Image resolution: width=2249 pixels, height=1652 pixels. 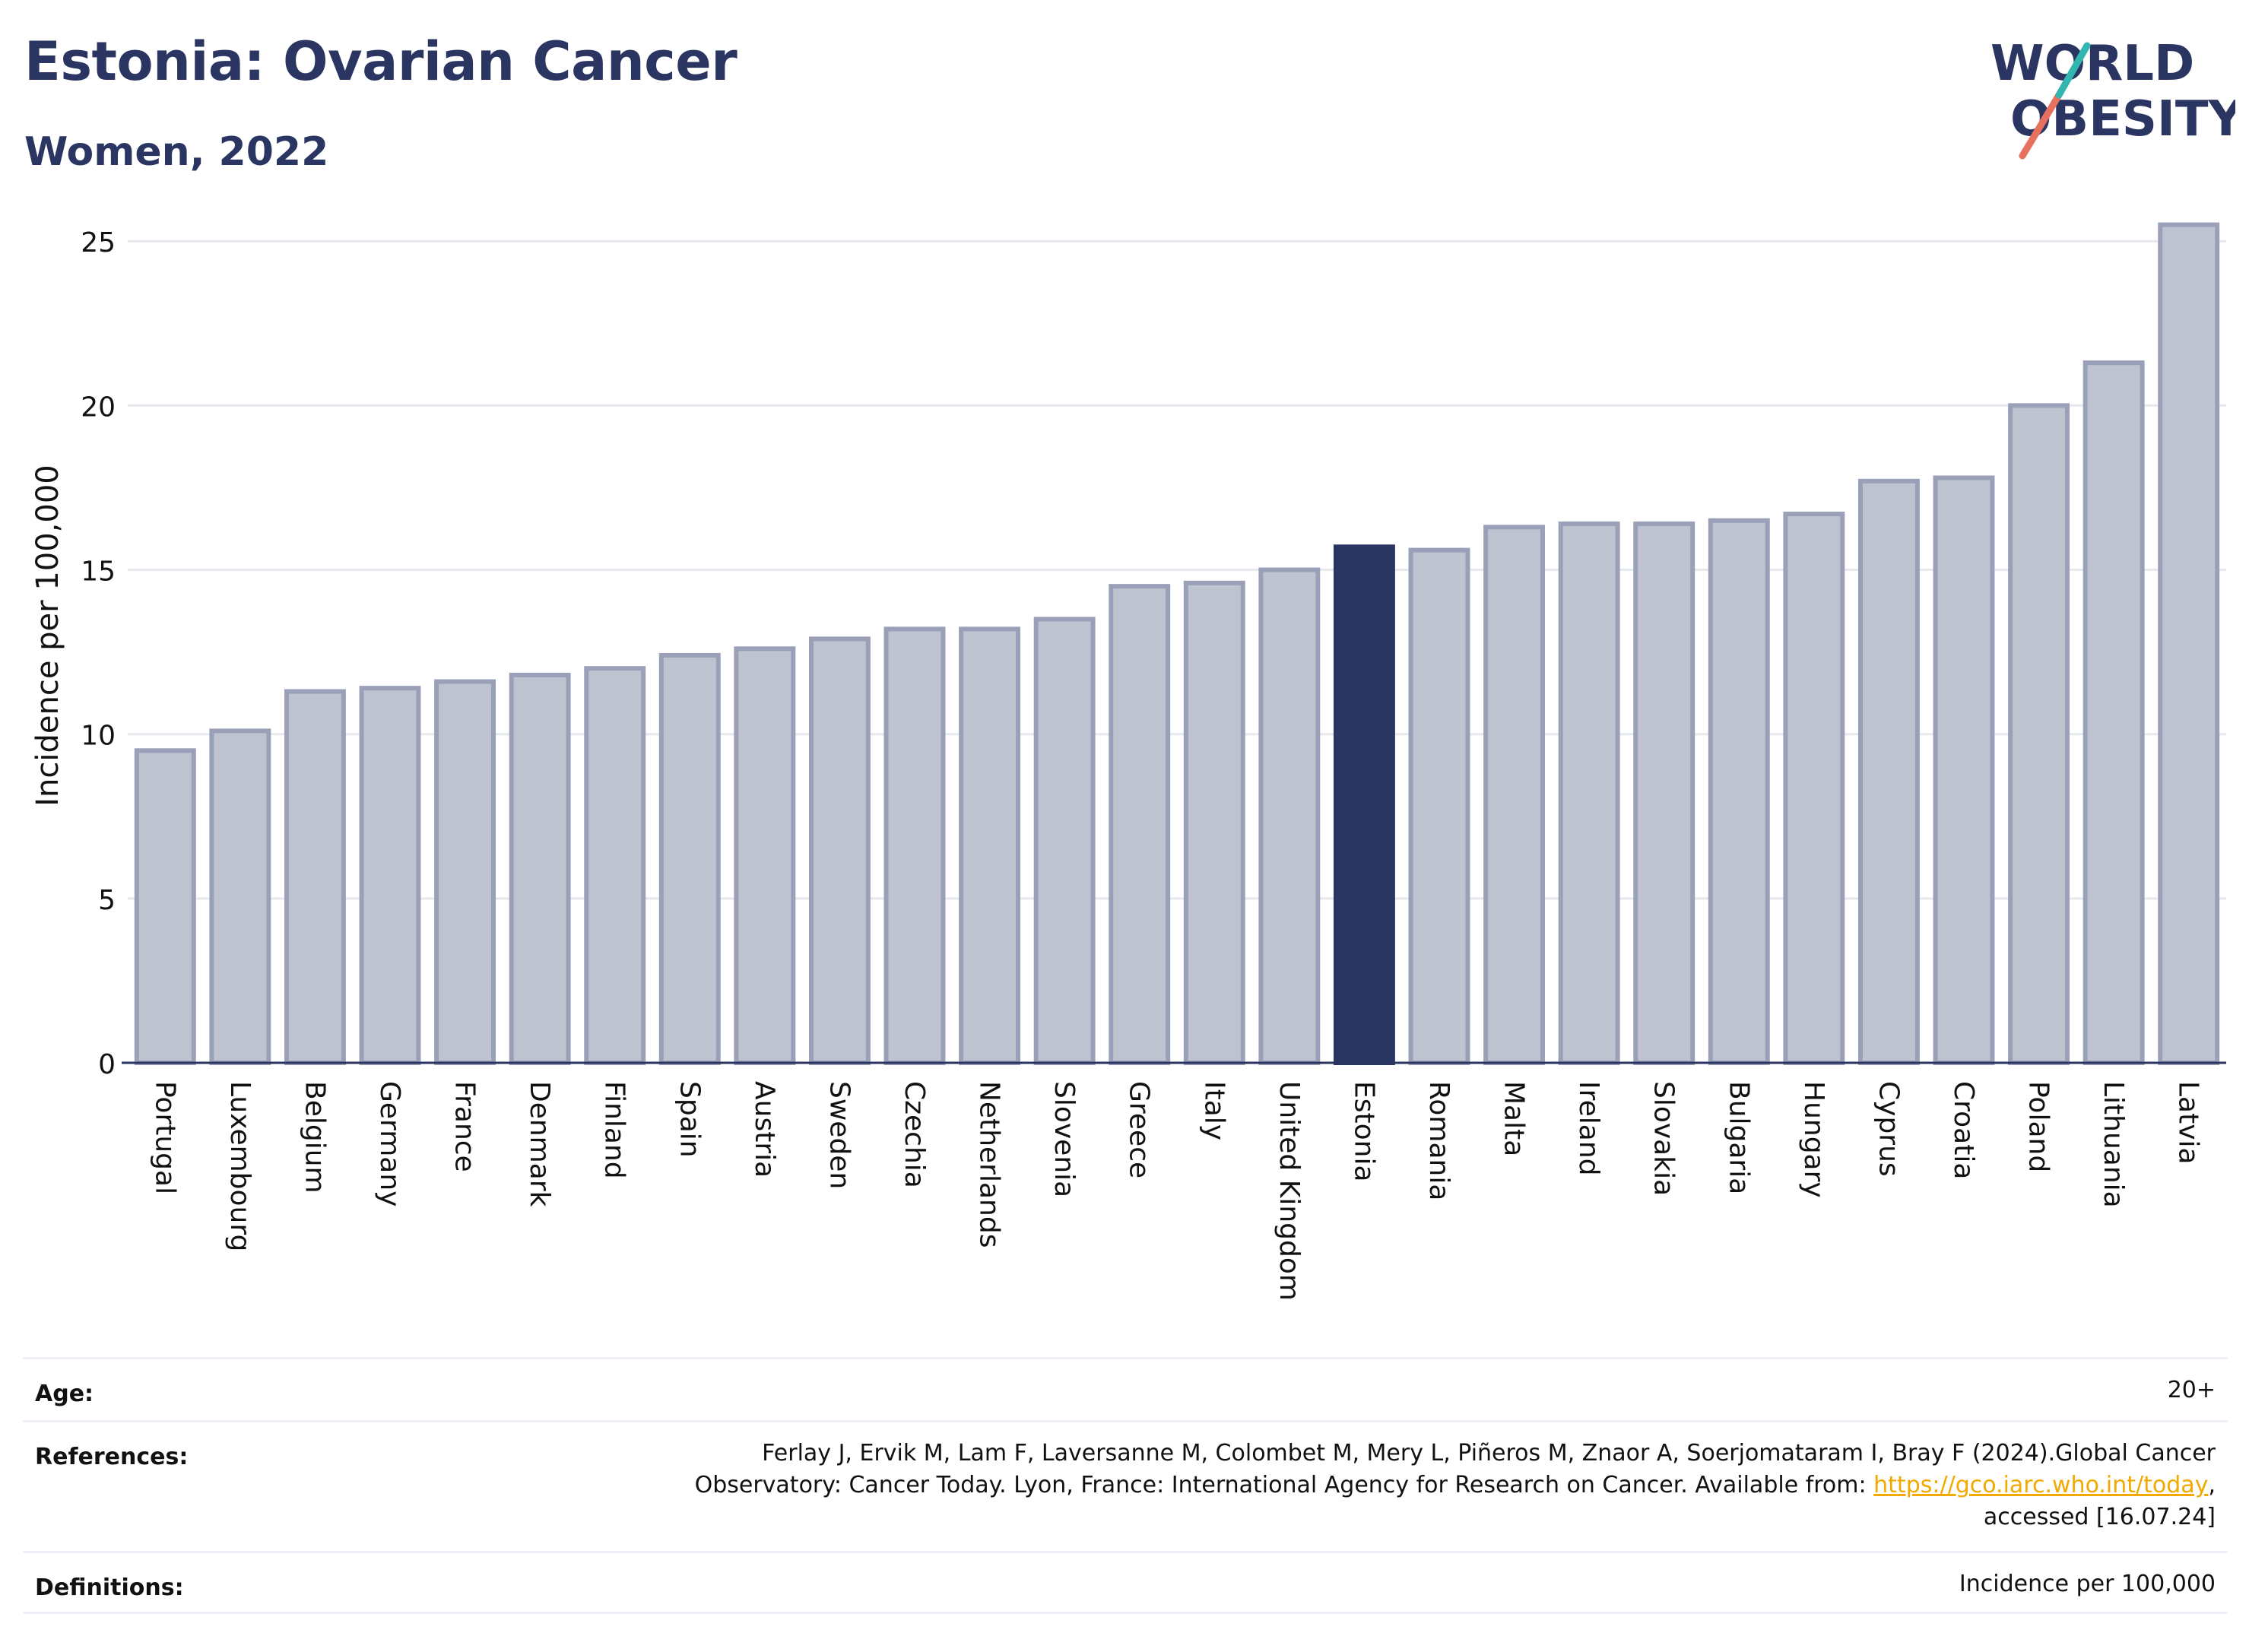 I want to click on bar-luxembourg, so click(x=240, y=896).